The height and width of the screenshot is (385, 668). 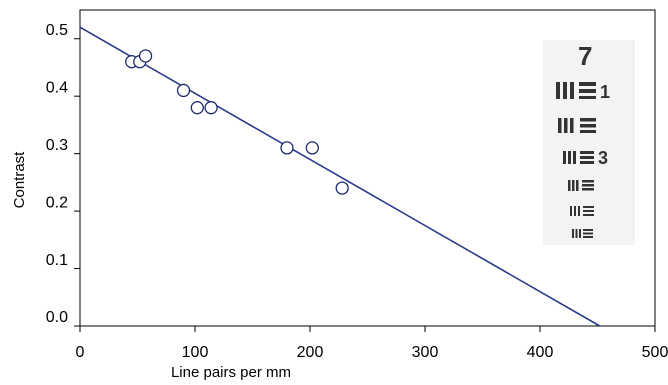 I want to click on y-tick-label: 0.4, so click(x=57, y=87).